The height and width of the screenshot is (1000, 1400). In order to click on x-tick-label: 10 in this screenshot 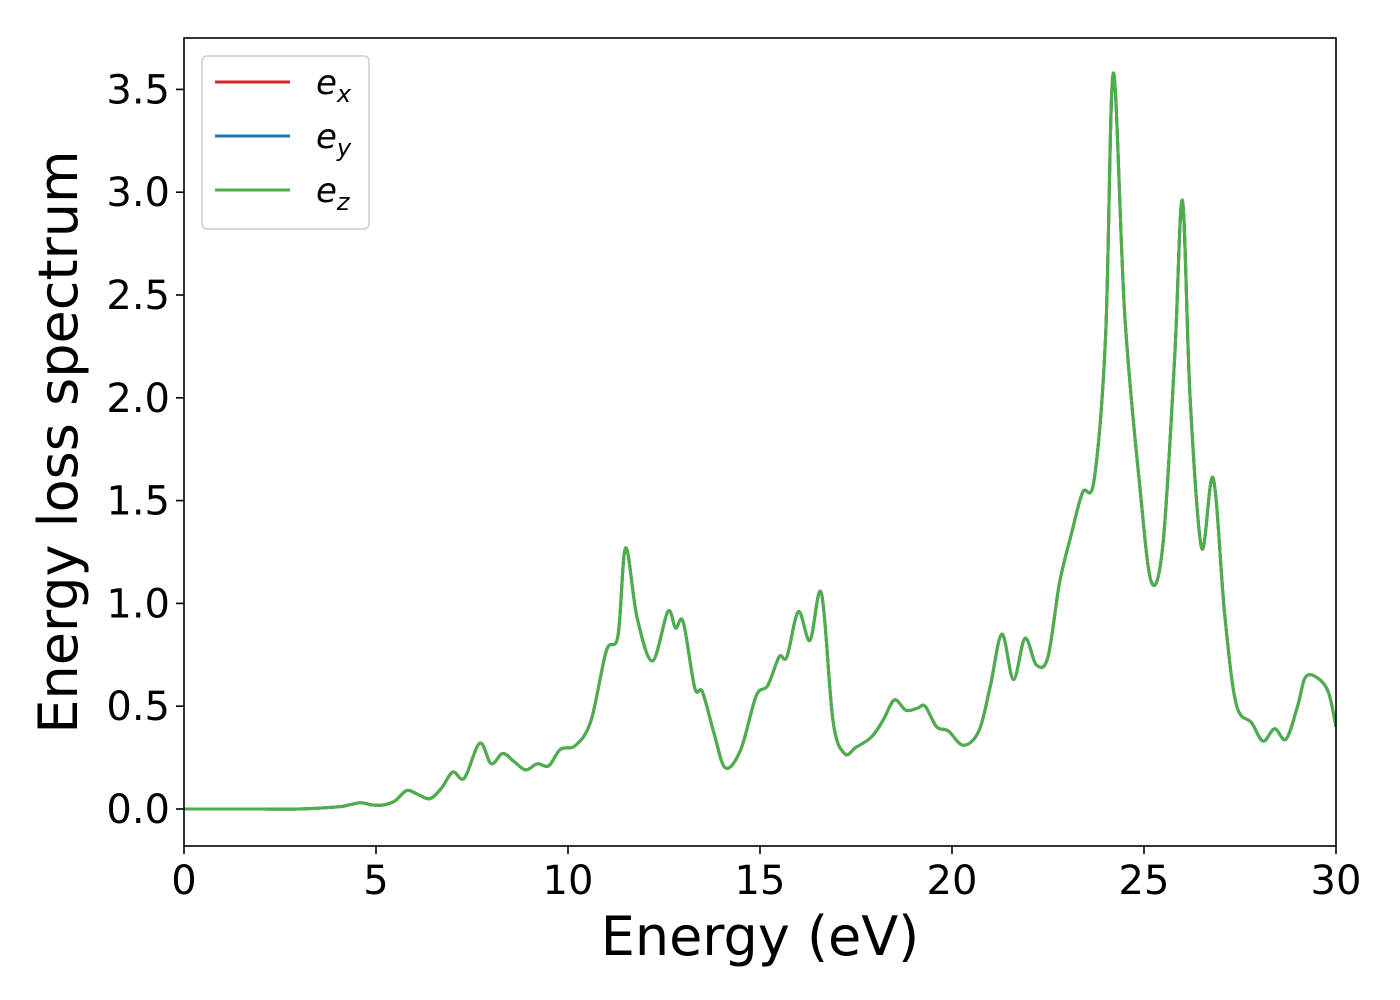, I will do `click(568, 881)`.